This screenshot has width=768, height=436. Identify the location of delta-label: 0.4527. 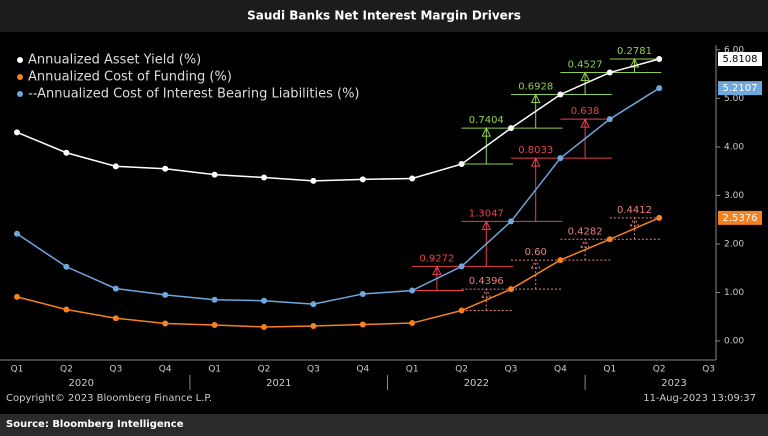
(585, 65).